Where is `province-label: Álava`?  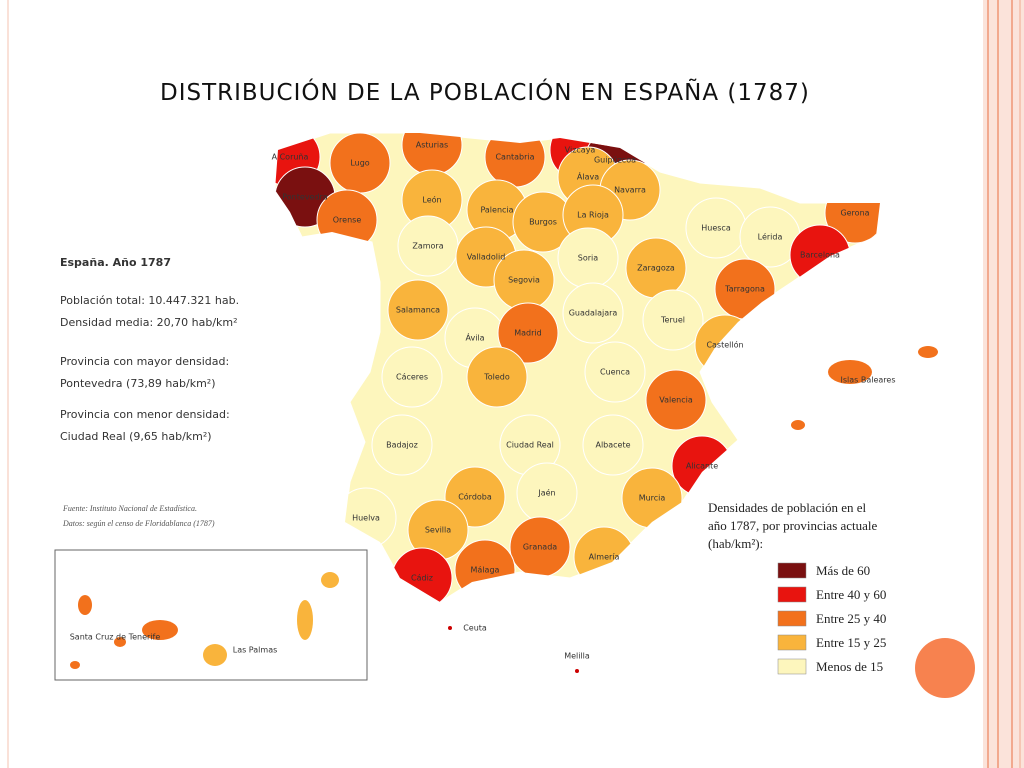 province-label: Álava is located at coordinates (588, 176).